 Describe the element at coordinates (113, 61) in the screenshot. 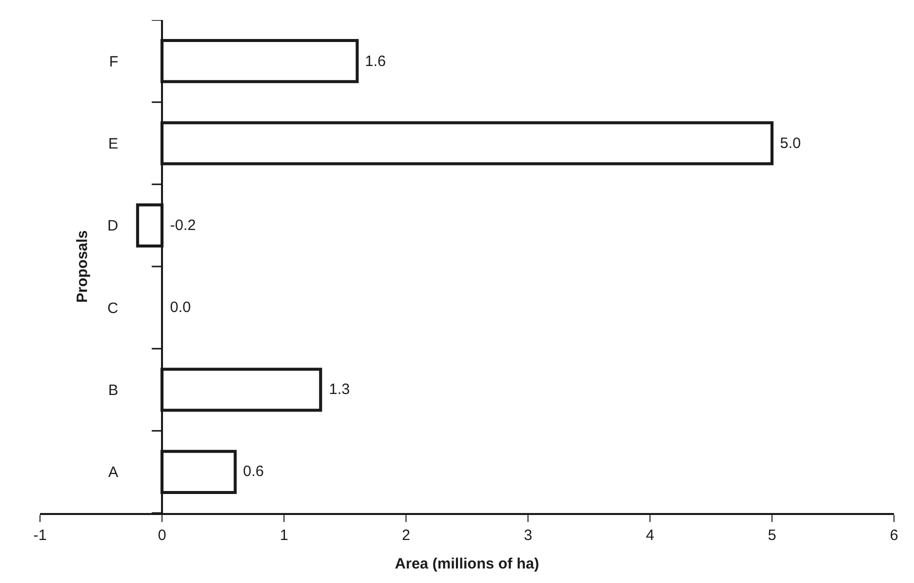

I see `y-tick-label: F` at that location.